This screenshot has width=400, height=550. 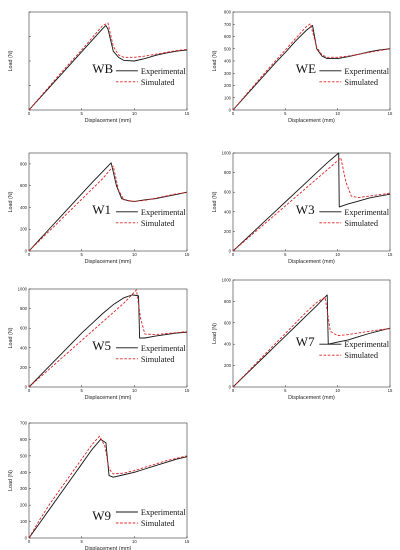 I want to click on panel-label: WB, so click(x=102, y=68).